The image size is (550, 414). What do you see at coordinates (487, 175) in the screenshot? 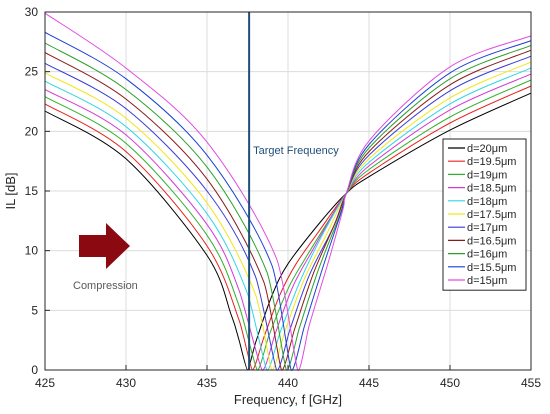
I see `legend-label-2: d=19μm` at bounding box center [487, 175].